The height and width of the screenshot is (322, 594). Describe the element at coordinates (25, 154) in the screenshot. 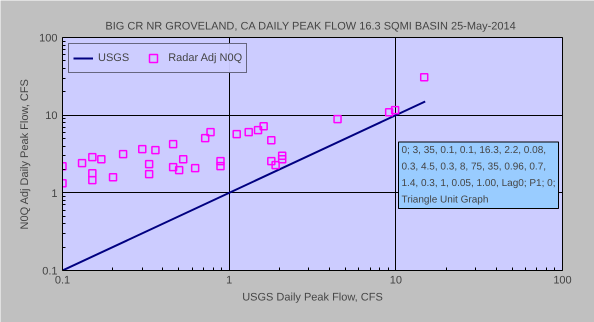

I see `y-axis-title: N0Q Adj Daily Peak Flow, CFS` at that location.